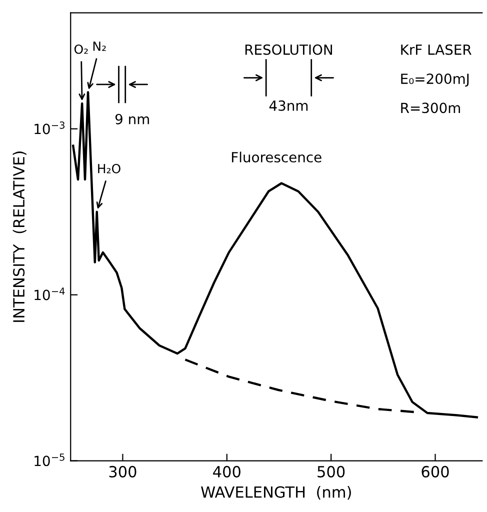 The image size is (487, 512). Describe the element at coordinates (49, 460) in the screenshot. I see `y-tick-label: 10$^{−5}$` at that location.